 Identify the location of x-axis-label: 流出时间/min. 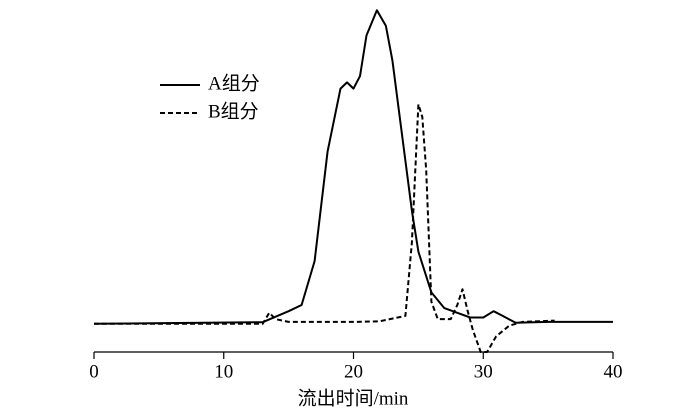
(353, 398).